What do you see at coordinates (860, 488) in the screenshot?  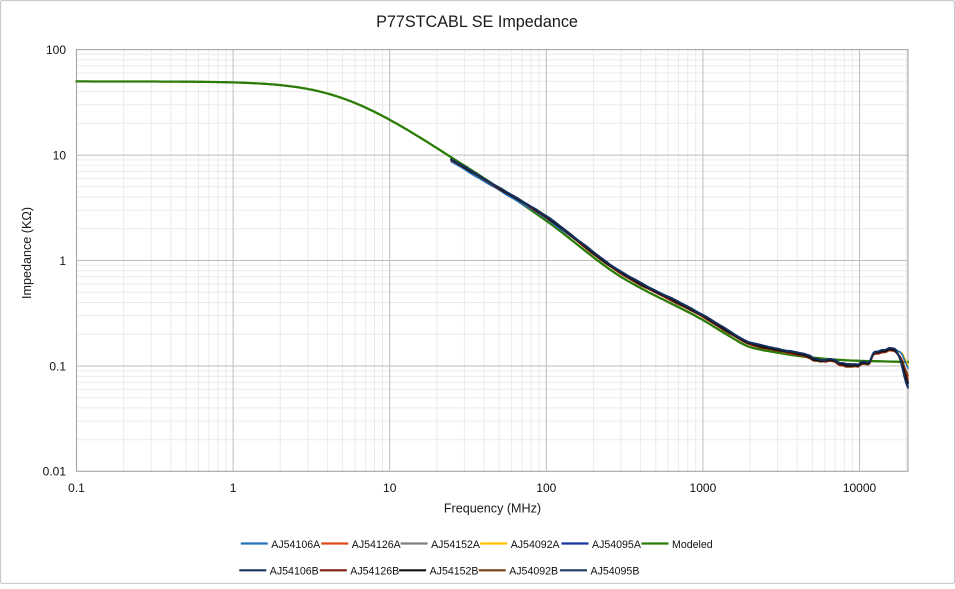 I see `svg-text: 10000` at bounding box center [860, 488].